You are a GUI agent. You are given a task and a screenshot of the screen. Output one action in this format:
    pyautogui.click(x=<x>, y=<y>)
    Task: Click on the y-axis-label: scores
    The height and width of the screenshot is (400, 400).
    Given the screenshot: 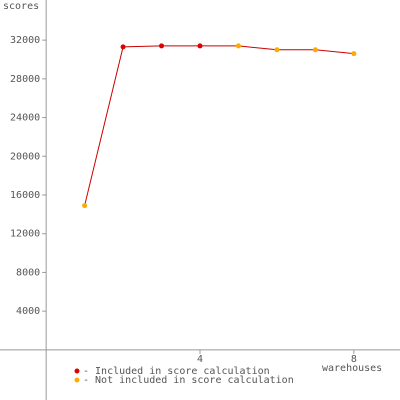 What is the action you would take?
    pyautogui.click(x=21, y=6)
    